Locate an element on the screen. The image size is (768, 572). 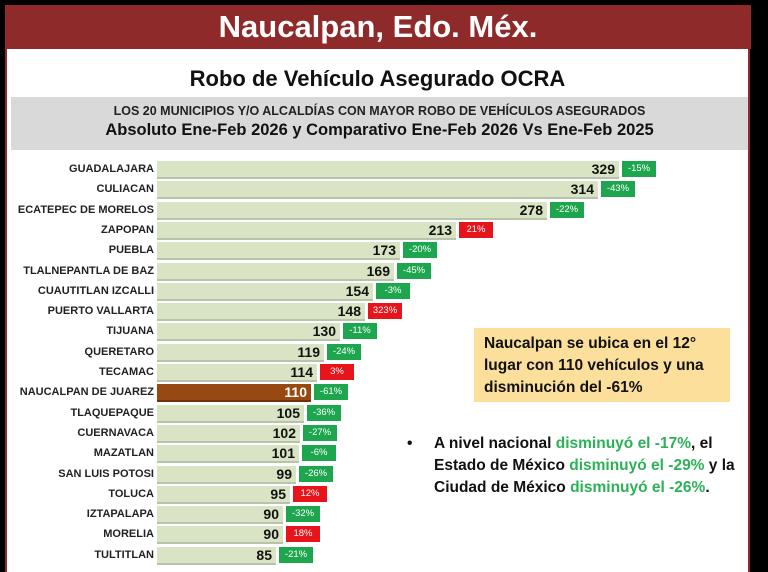
category-label: MAZATLAN is located at coordinates (123, 453).